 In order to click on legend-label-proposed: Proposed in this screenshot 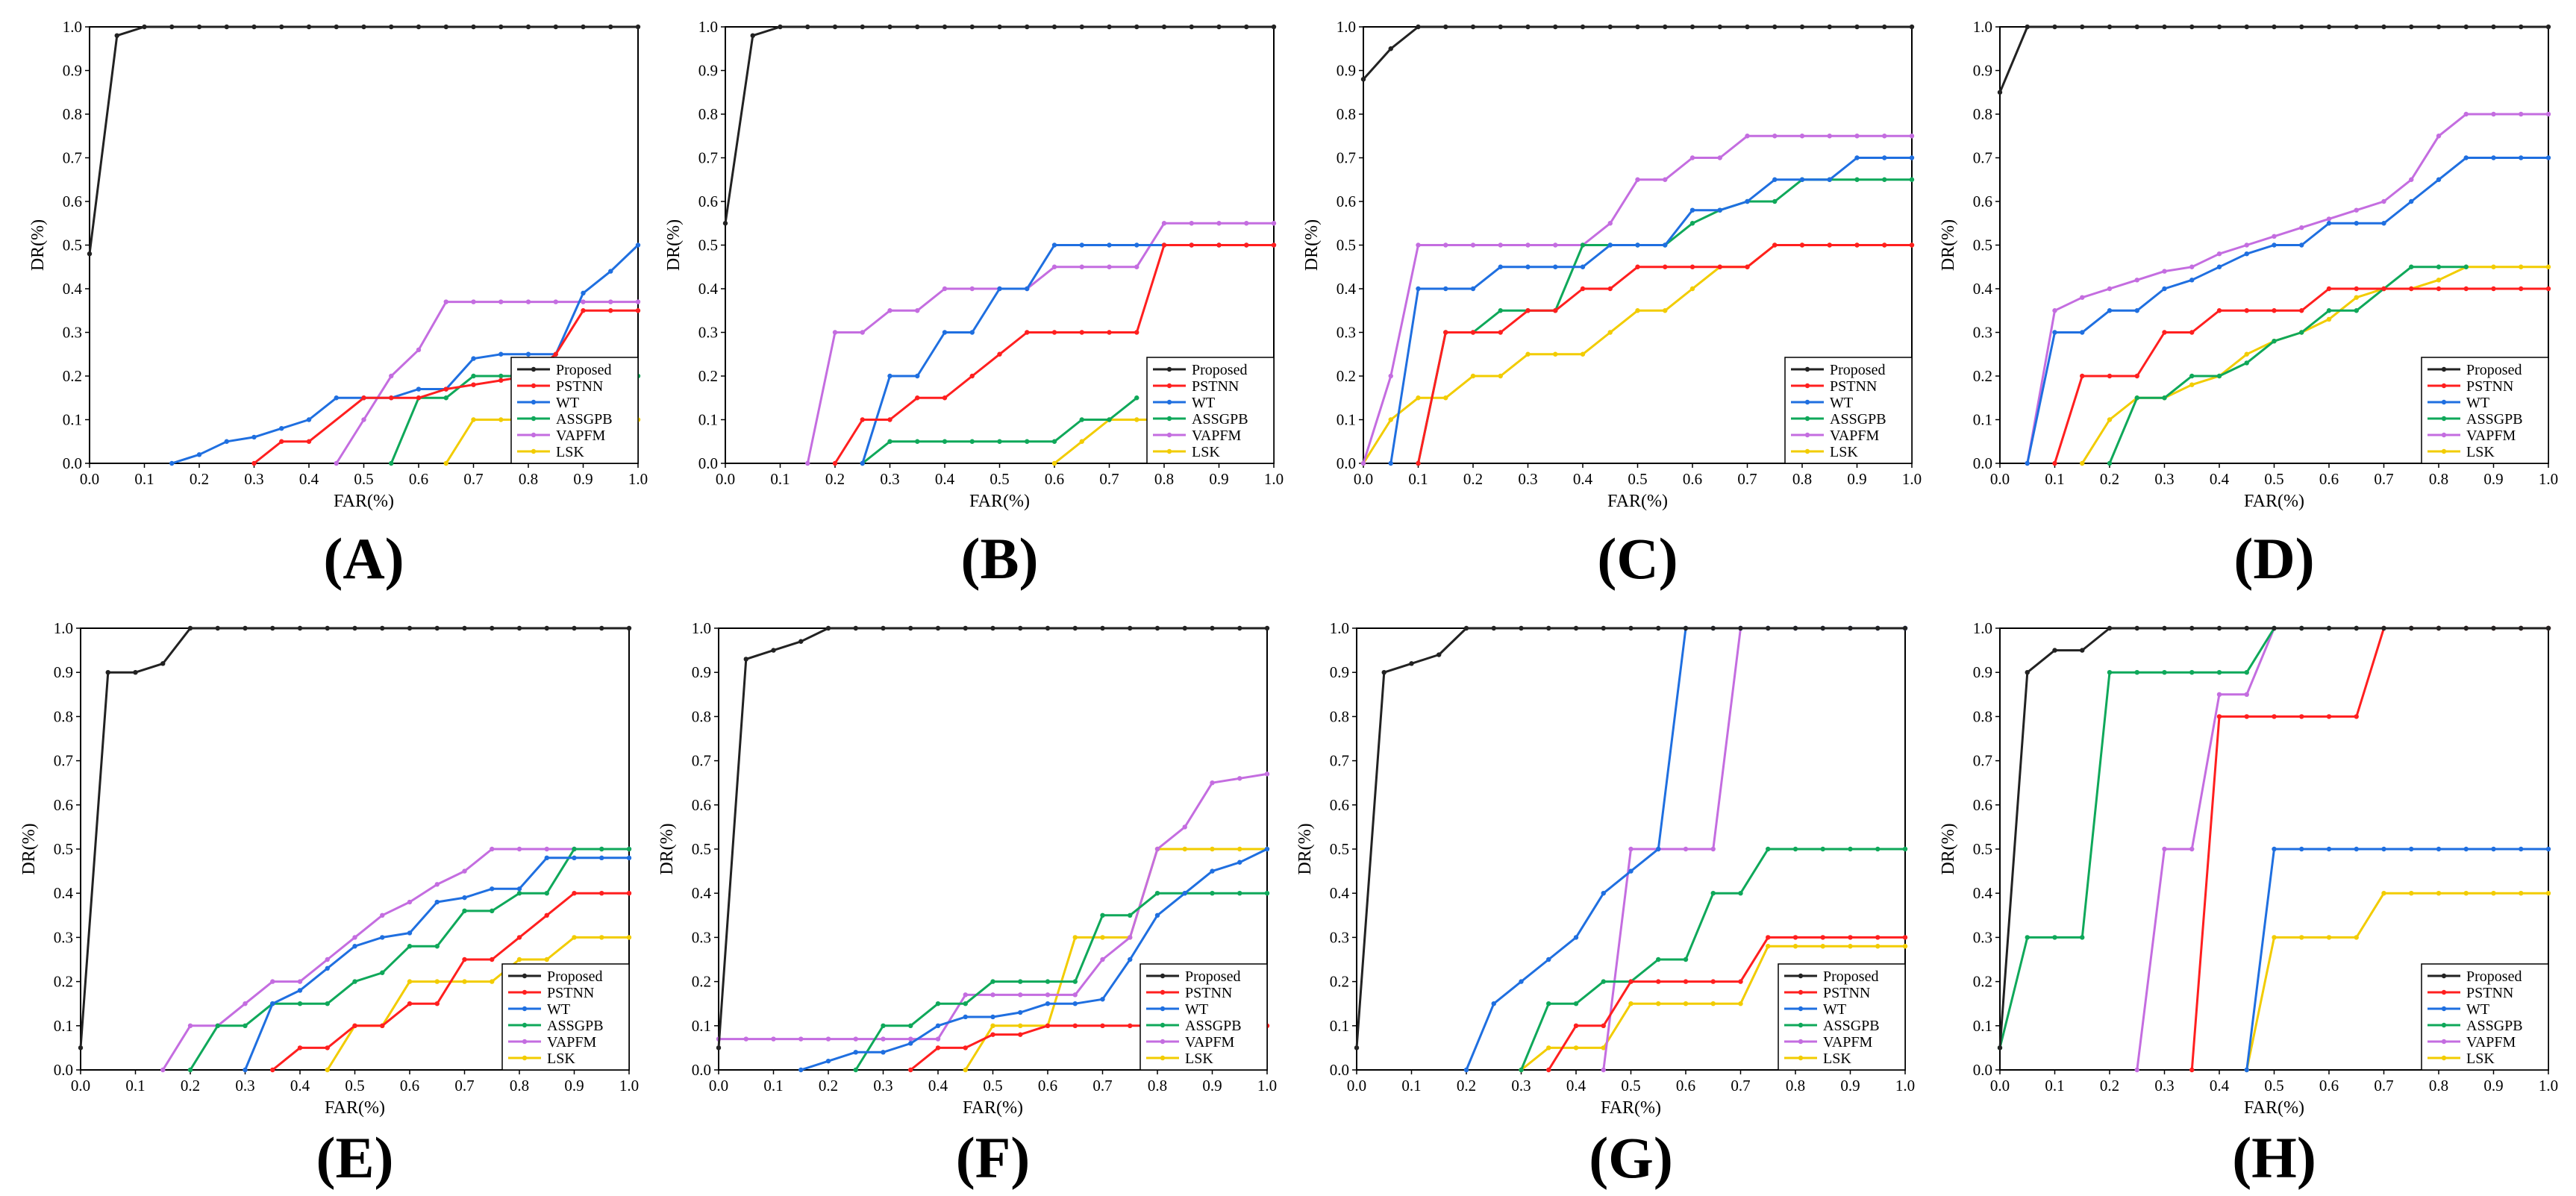, I will do `click(574, 977)`.